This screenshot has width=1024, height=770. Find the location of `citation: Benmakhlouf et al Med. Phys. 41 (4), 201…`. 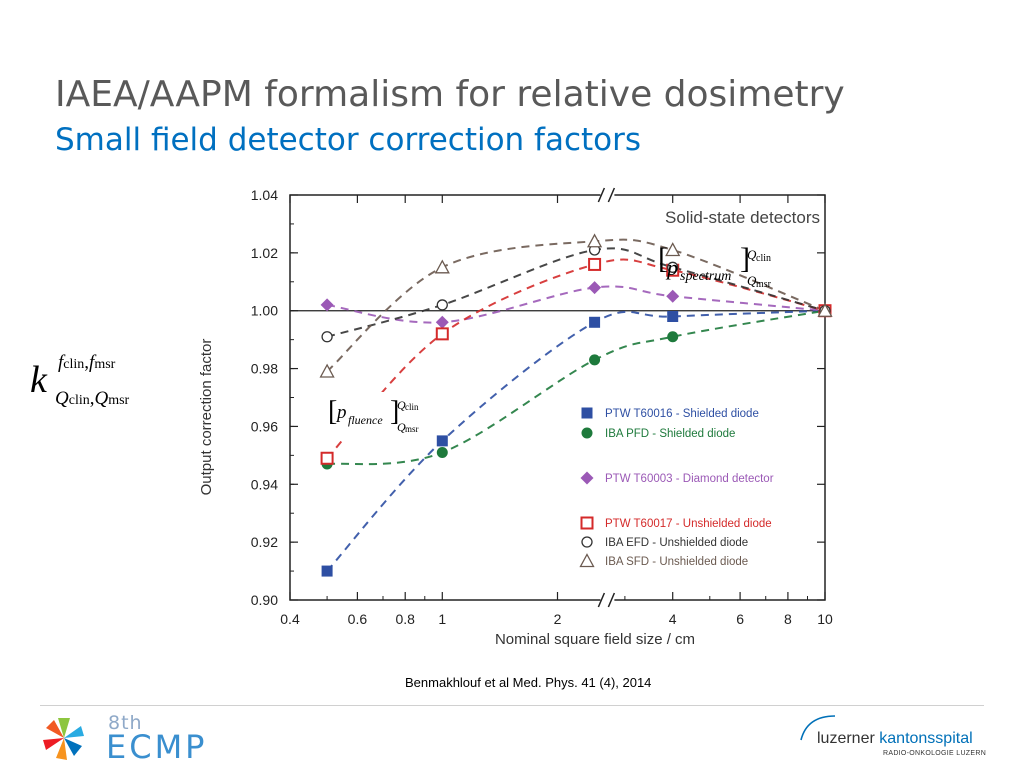

citation: Benmakhlouf et al Med. Phys. 41 (4), 201… is located at coordinates (528, 682).